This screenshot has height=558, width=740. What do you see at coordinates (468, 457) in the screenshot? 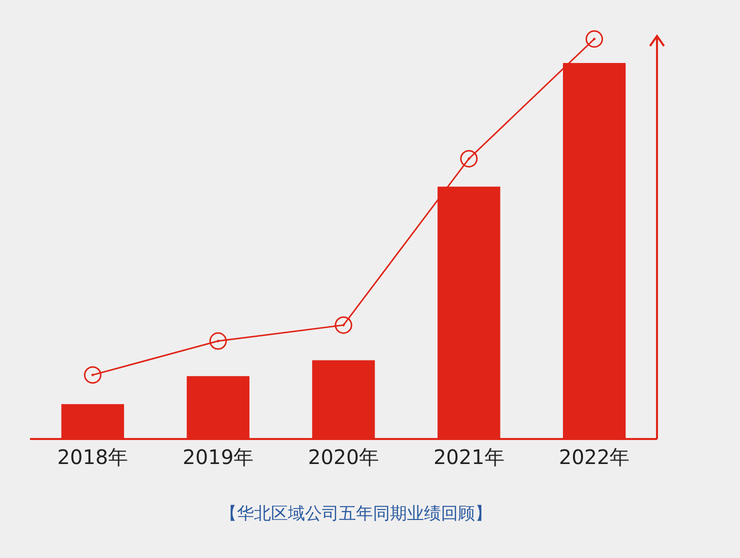
I see `x-tick-label: 2021年` at bounding box center [468, 457].